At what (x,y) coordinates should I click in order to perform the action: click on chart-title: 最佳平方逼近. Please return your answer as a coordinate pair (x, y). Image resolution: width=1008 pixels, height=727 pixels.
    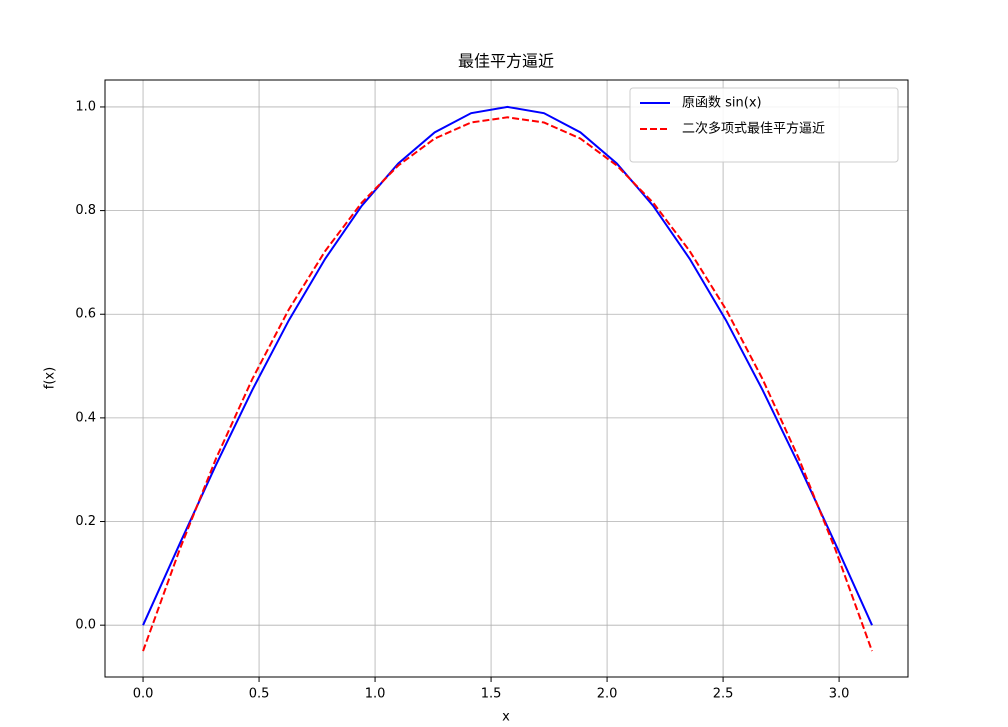
    Looking at the image, I should click on (506, 61).